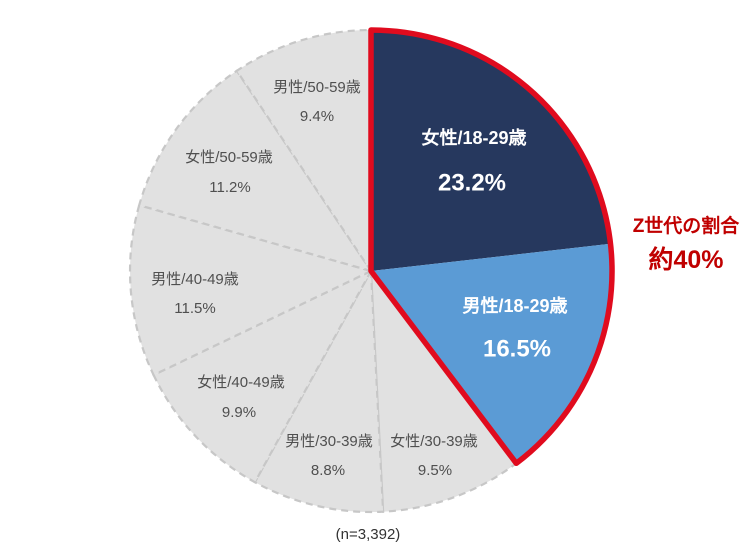 The width and height of the screenshot is (755, 557). Describe the element at coordinates (368, 534) in the screenshot. I see `sample-size-caption: (n=3,392)` at that location.